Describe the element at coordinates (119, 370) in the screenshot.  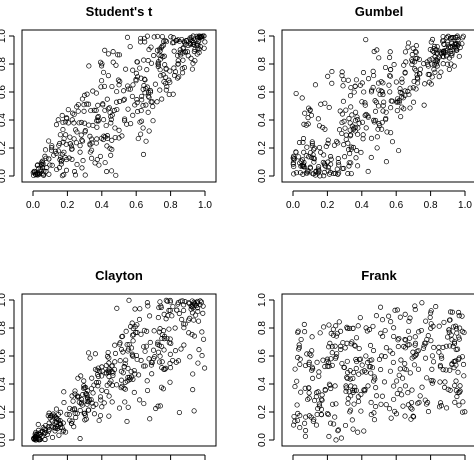
I see `plot-frame` at that location.